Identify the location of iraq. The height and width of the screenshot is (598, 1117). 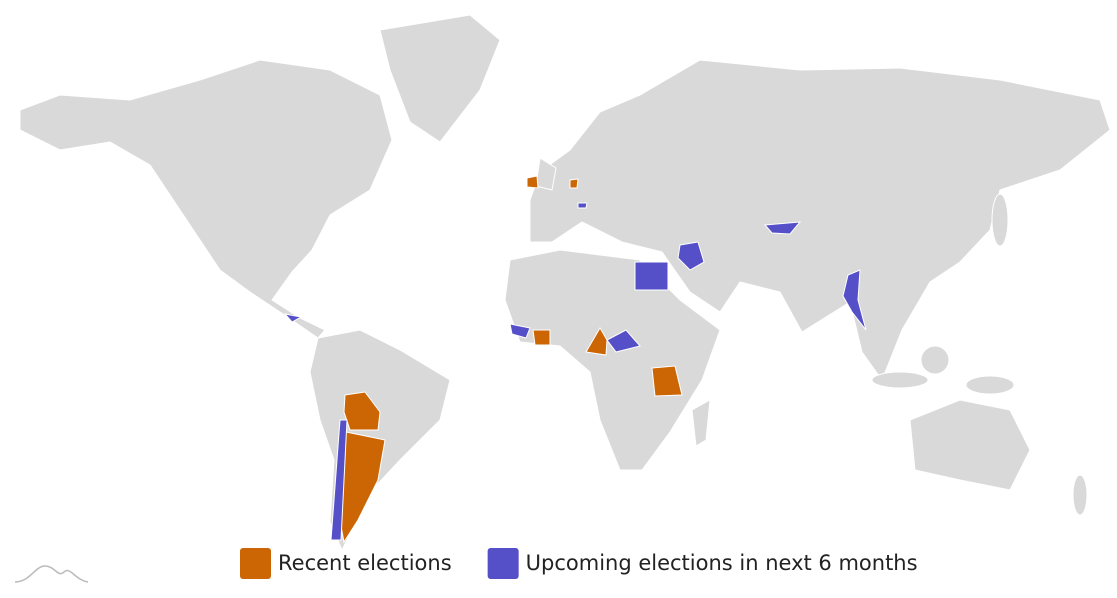
(691, 256).